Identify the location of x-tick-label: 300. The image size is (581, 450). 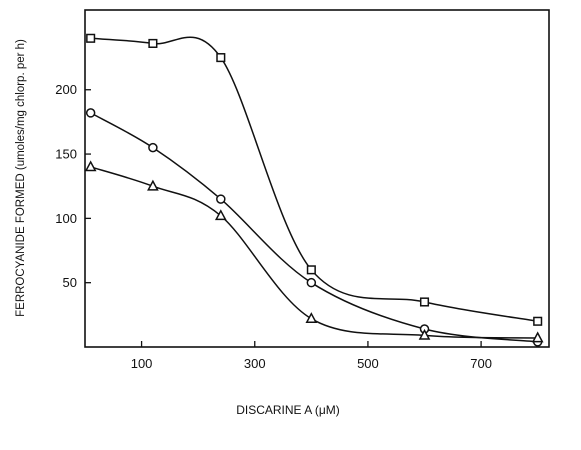
(255, 363).